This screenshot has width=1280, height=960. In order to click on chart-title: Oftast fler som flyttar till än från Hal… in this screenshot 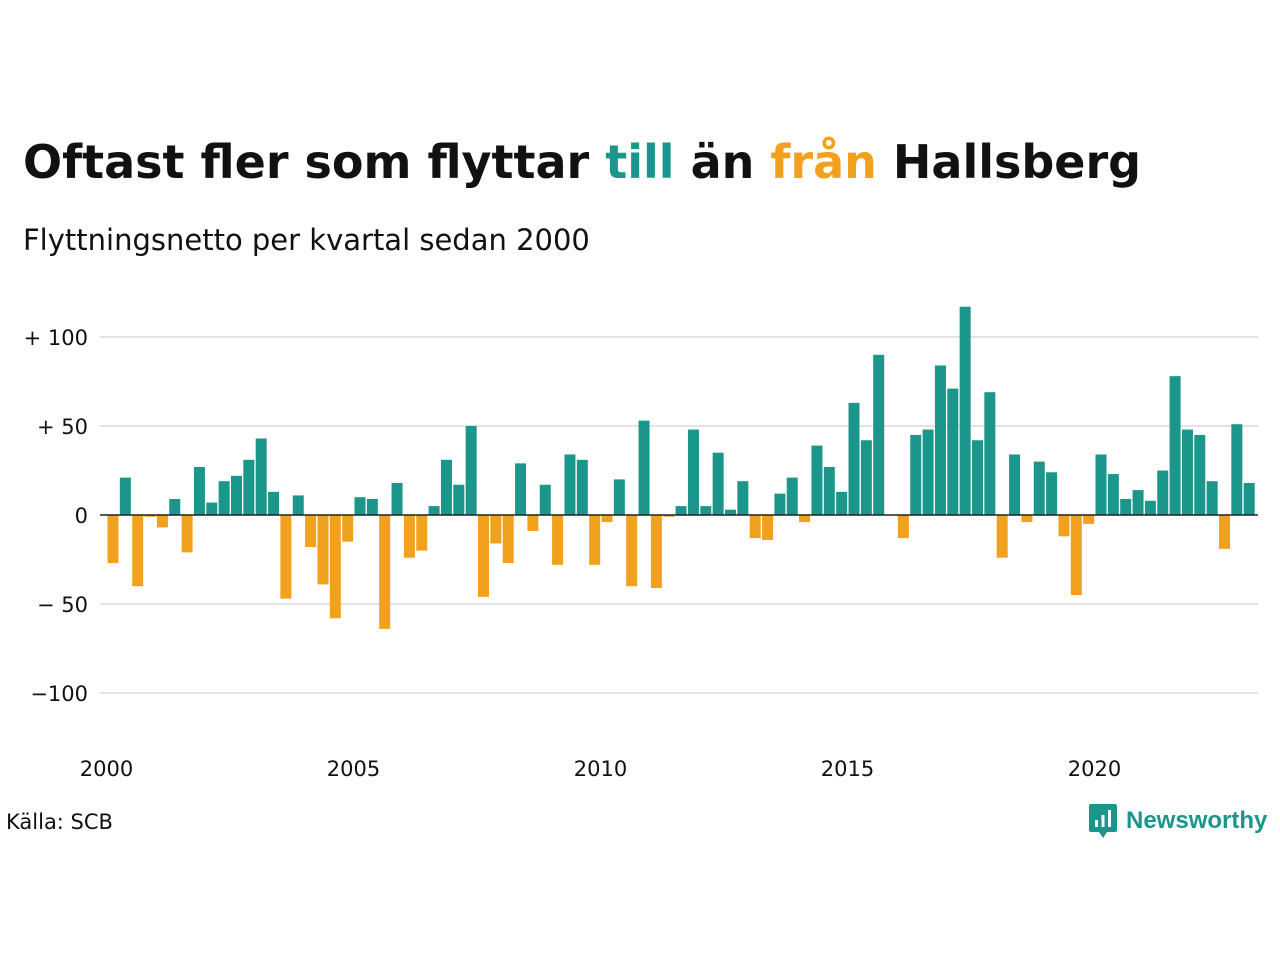, I will do `click(582, 162)`.